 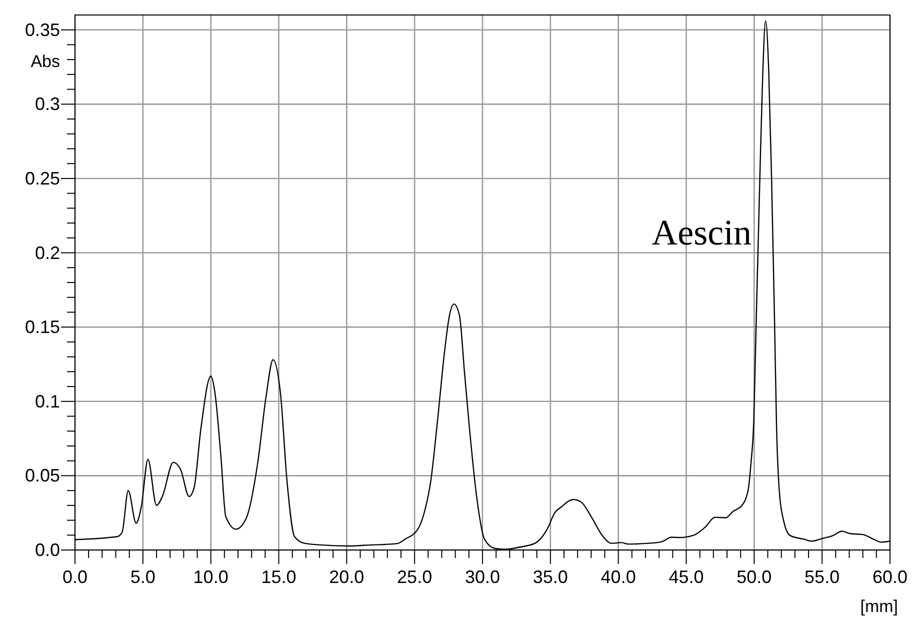 I want to click on annotation: Aescin, so click(x=702, y=232).